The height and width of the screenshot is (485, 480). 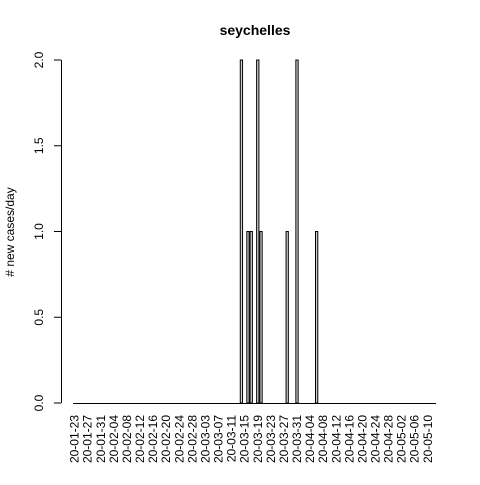 What do you see at coordinates (88, 439) in the screenshot?
I see `x-tick-label: 20-01-27` at bounding box center [88, 439].